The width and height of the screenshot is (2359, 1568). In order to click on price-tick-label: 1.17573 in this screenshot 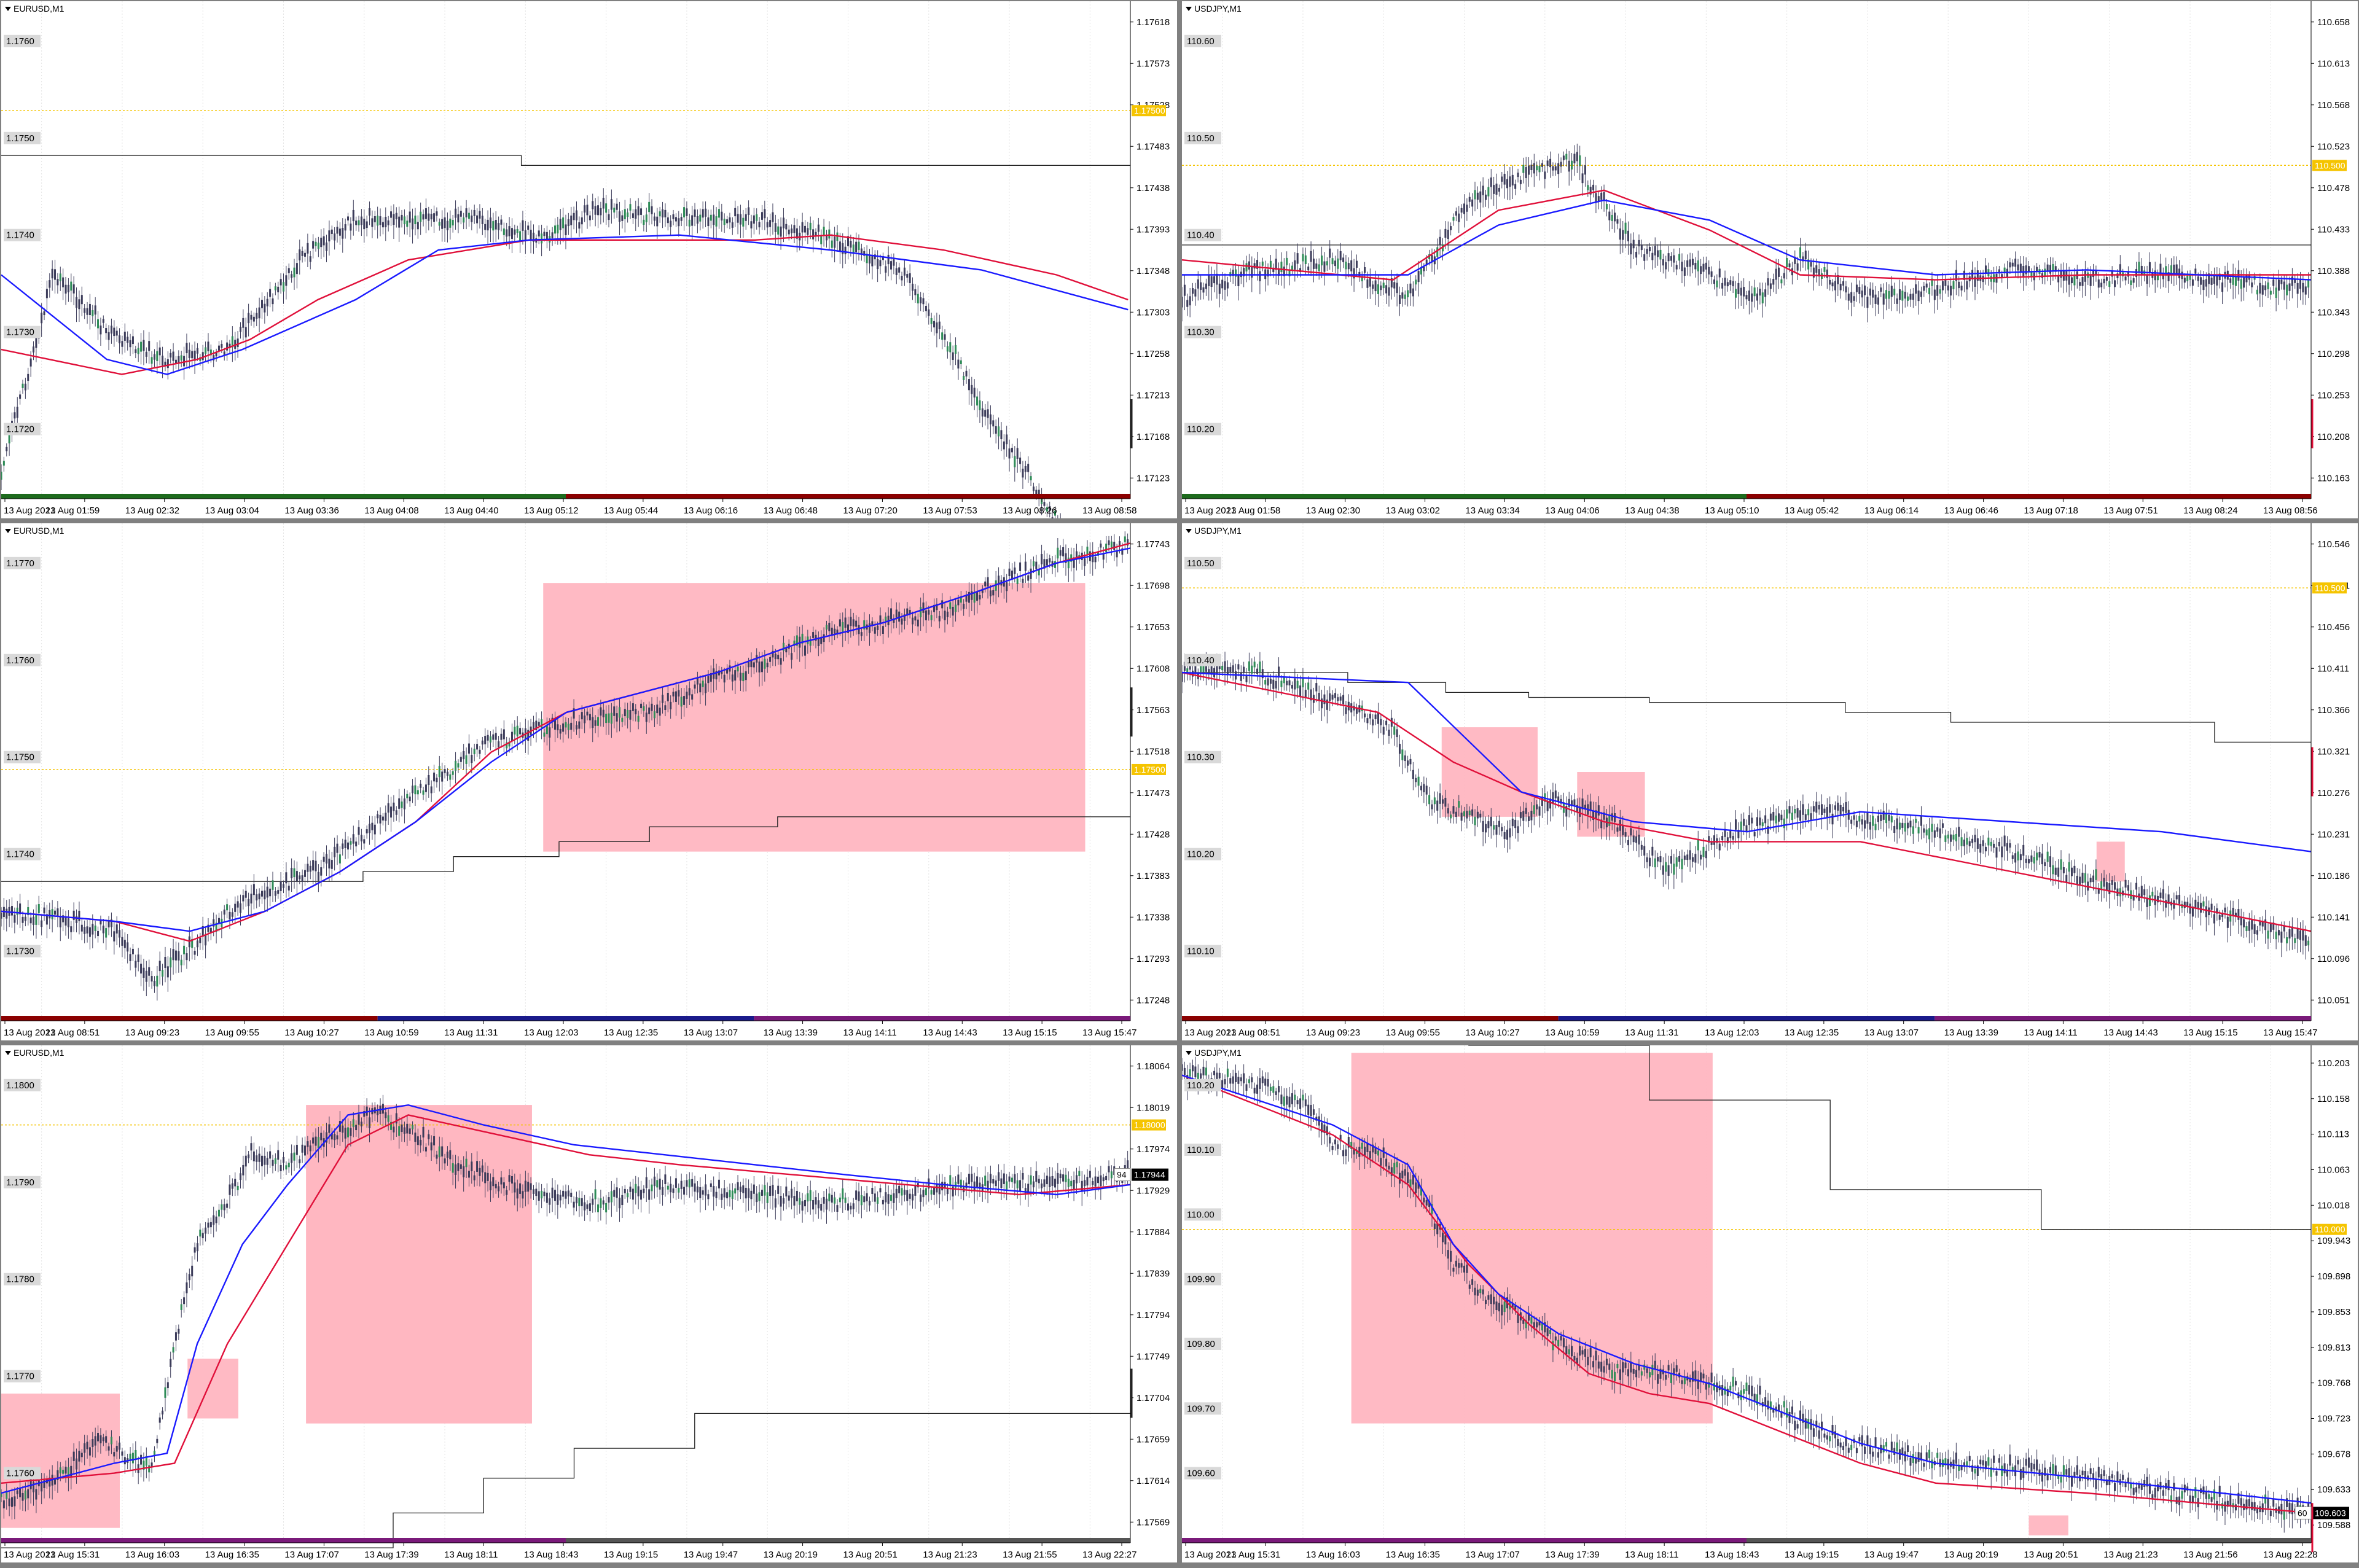, I will do `click(1153, 63)`.